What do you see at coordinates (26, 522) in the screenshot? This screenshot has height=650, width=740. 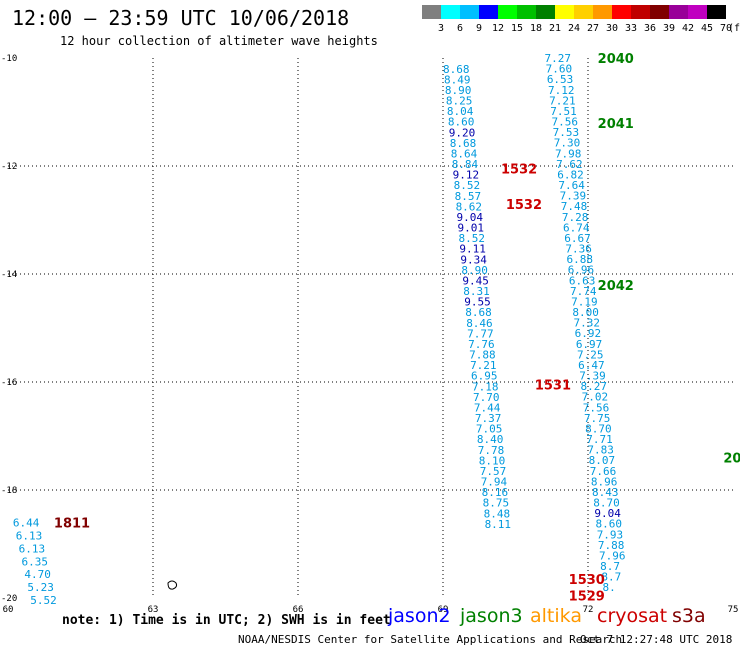 I see `wave-height-value: 6.44` at bounding box center [26, 522].